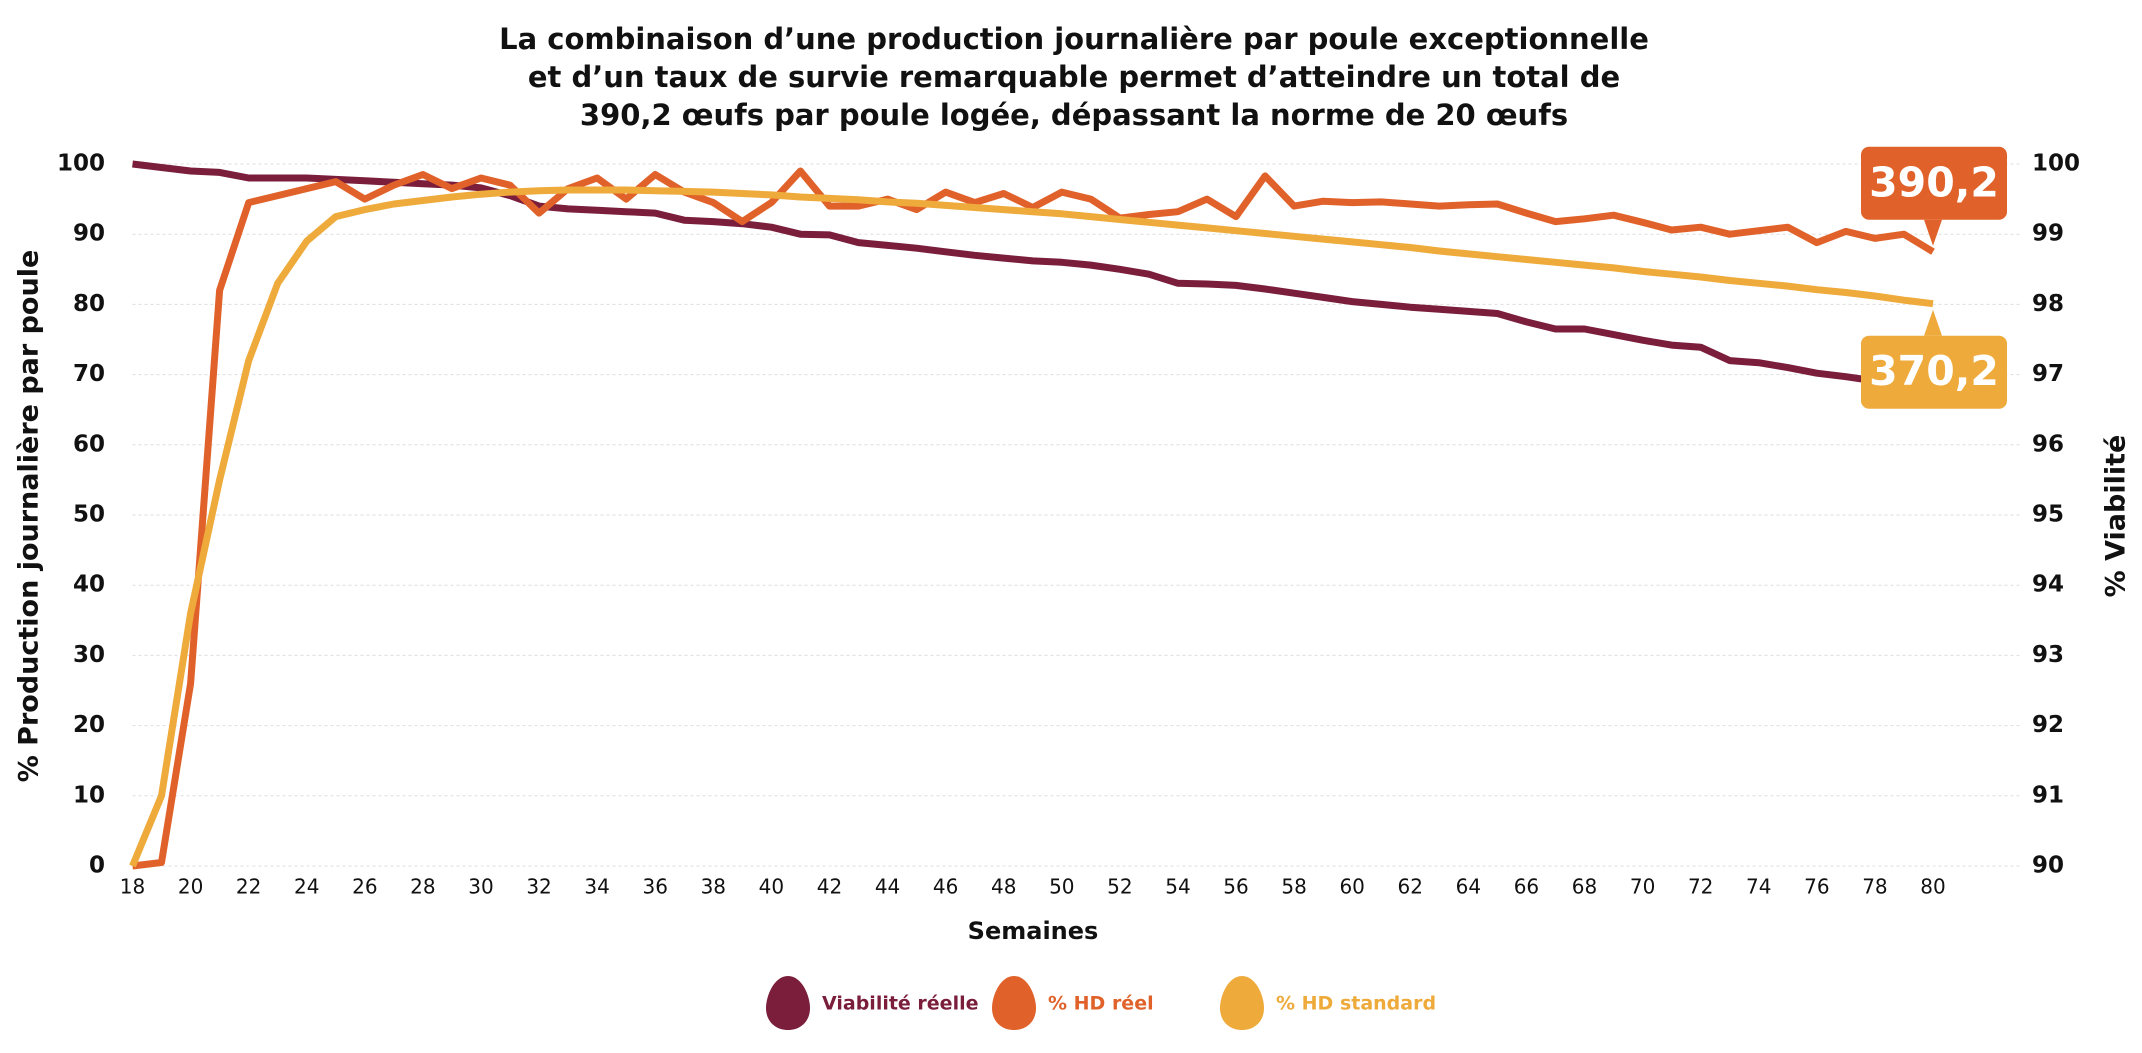 This screenshot has width=2142, height=1053. Describe the element at coordinates (1584, 887) in the screenshot. I see `x-tick-label: 68` at that location.